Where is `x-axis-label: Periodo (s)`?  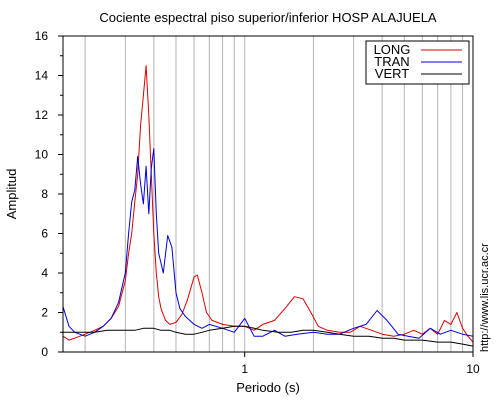 x-axis-label: Periodo (s) is located at coordinates (268, 387).